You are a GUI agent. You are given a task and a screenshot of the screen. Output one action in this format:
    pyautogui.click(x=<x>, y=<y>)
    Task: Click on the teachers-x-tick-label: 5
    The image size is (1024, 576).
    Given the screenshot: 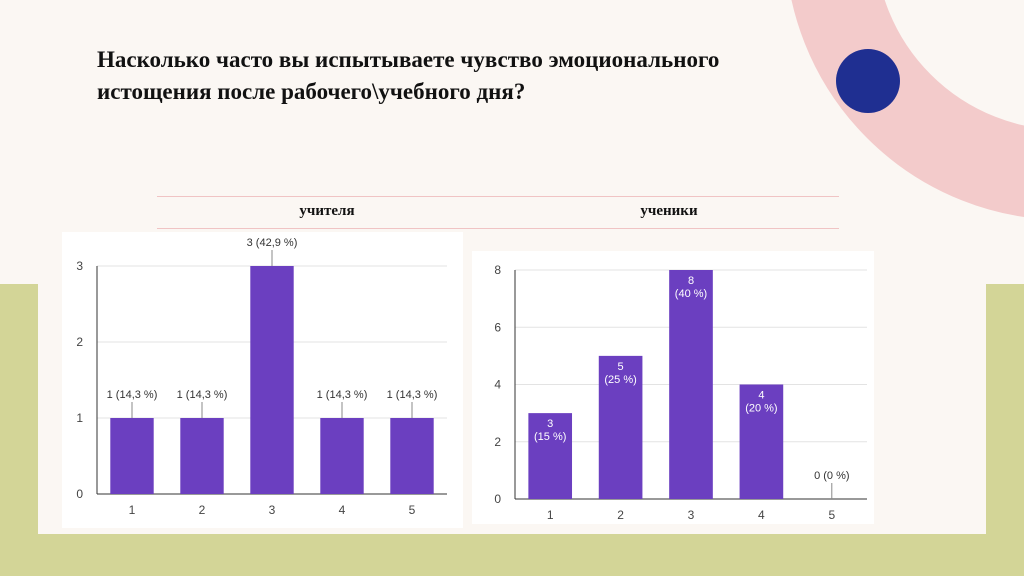 What is the action you would take?
    pyautogui.click(x=412, y=510)
    